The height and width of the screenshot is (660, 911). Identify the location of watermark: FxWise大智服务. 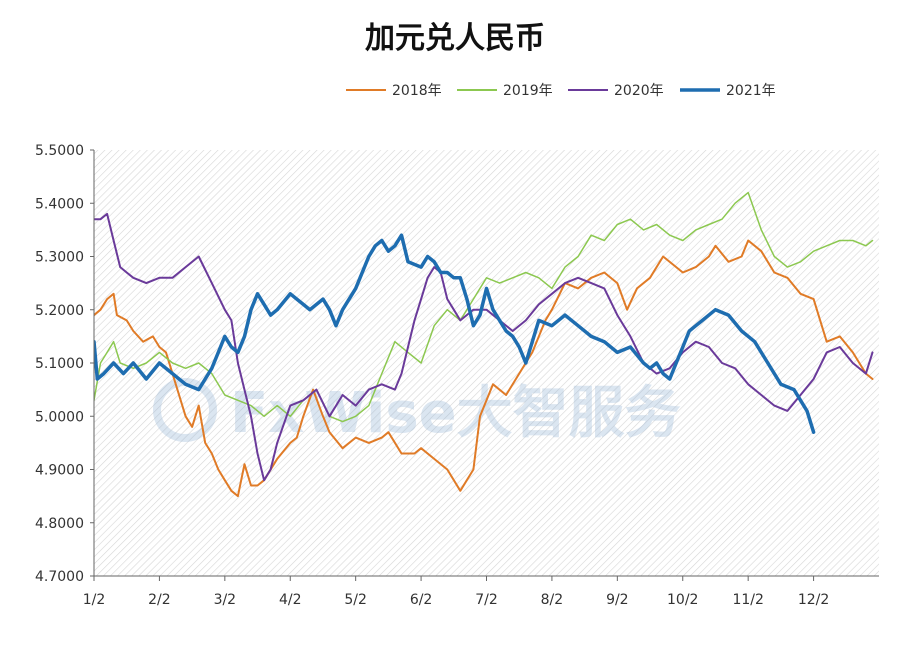
(417, 412).